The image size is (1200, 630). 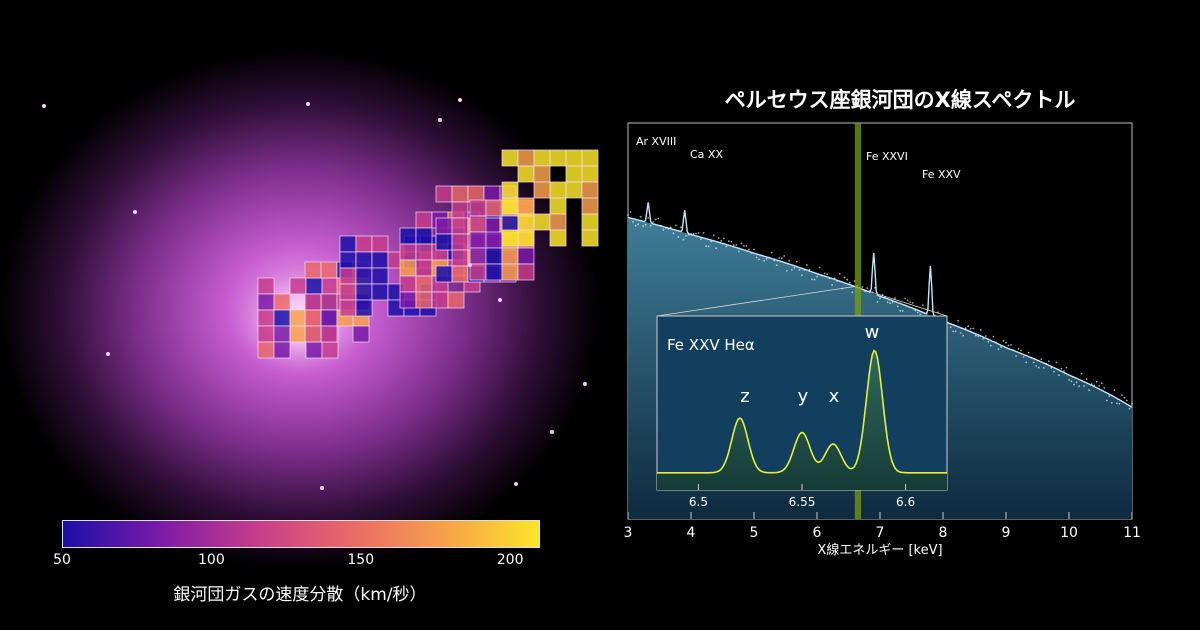 What do you see at coordinates (754, 533) in the screenshot?
I see `x-tick-label: 5` at bounding box center [754, 533].